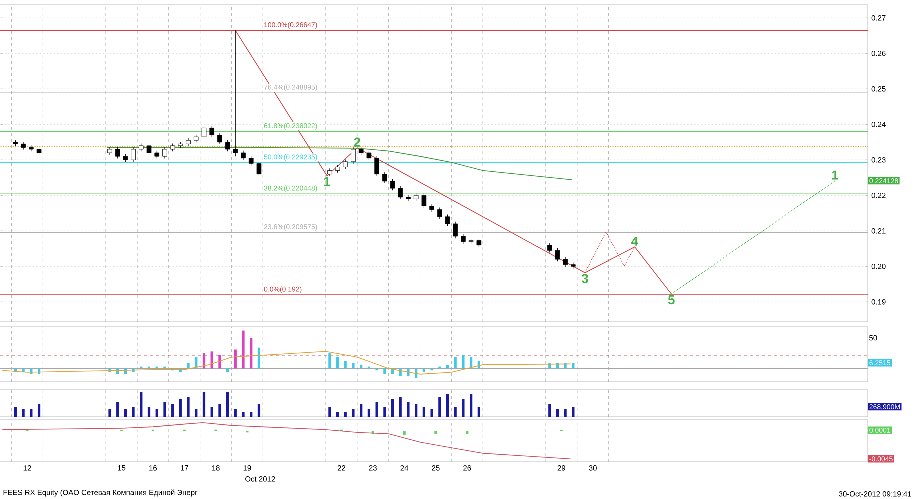  I want to click on annotation: 5, so click(671, 300).